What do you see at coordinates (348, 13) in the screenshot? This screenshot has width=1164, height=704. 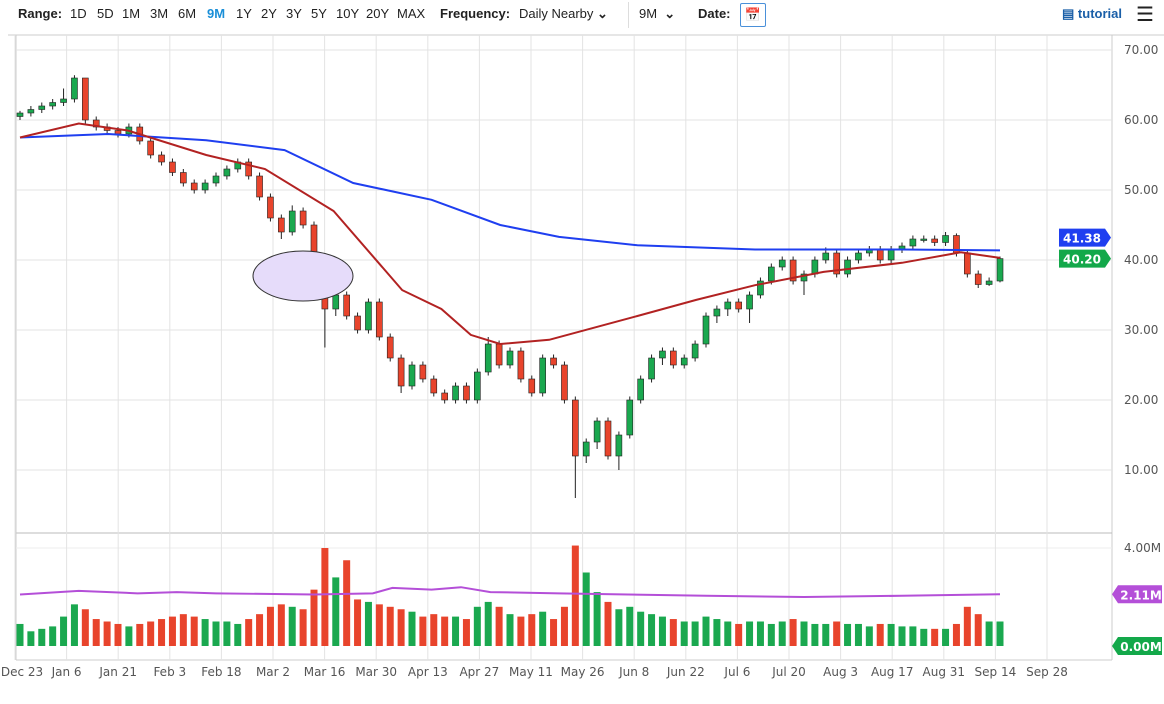 I see `range-10y: 10Y` at bounding box center [348, 13].